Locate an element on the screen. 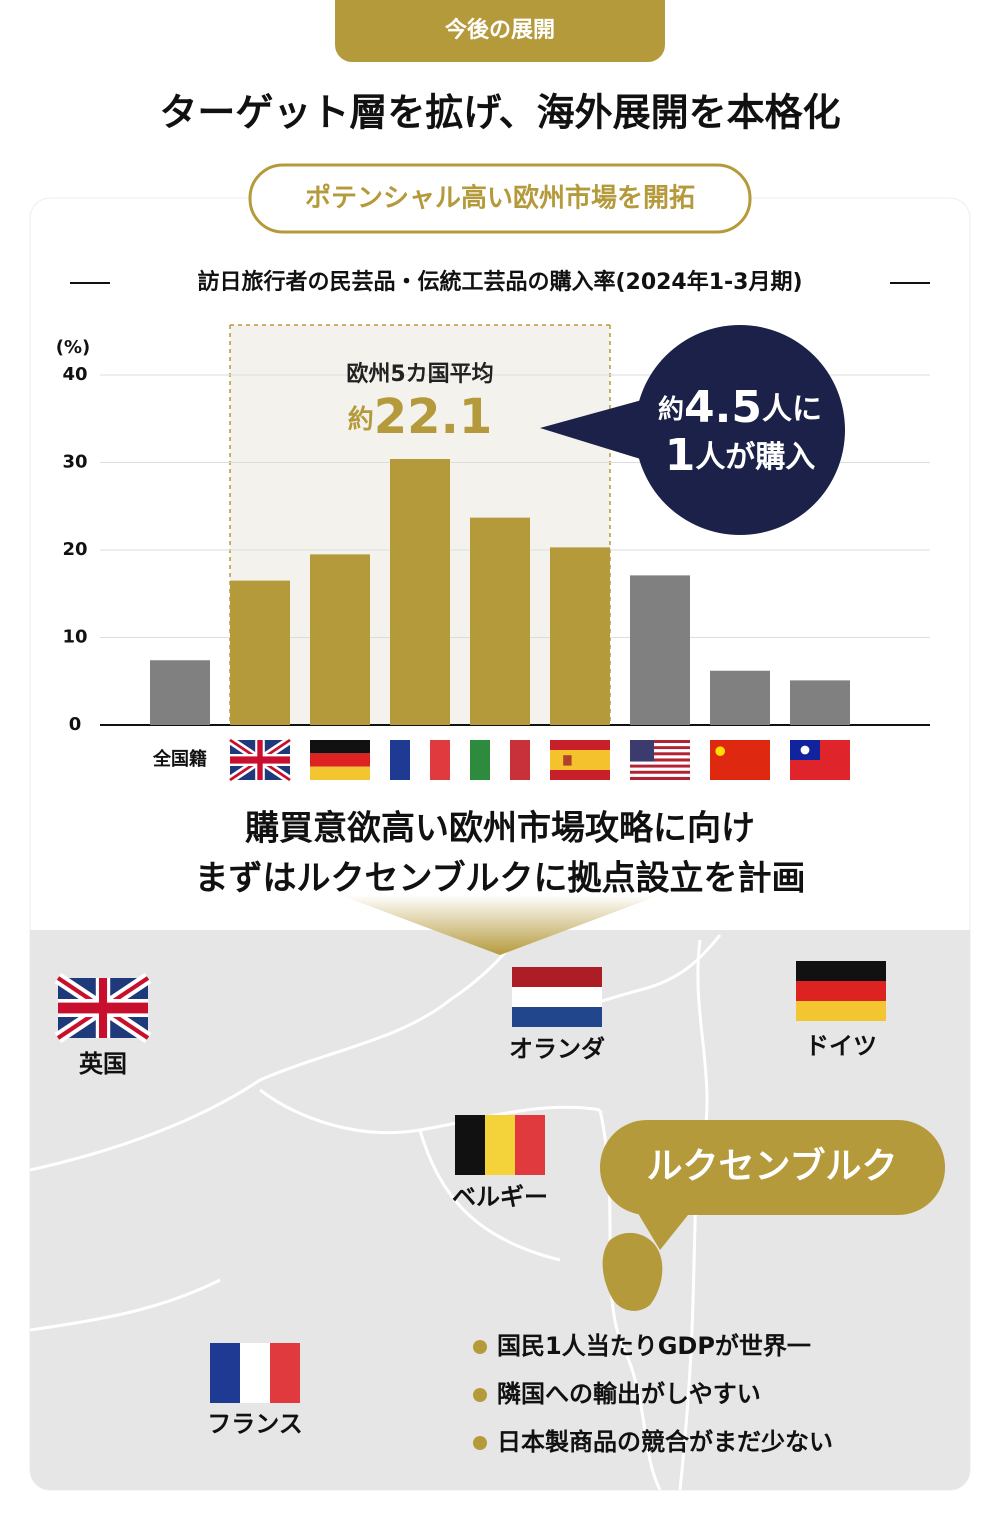 The image size is (1000, 1521). country-label: オランダ is located at coordinates (557, 1049).